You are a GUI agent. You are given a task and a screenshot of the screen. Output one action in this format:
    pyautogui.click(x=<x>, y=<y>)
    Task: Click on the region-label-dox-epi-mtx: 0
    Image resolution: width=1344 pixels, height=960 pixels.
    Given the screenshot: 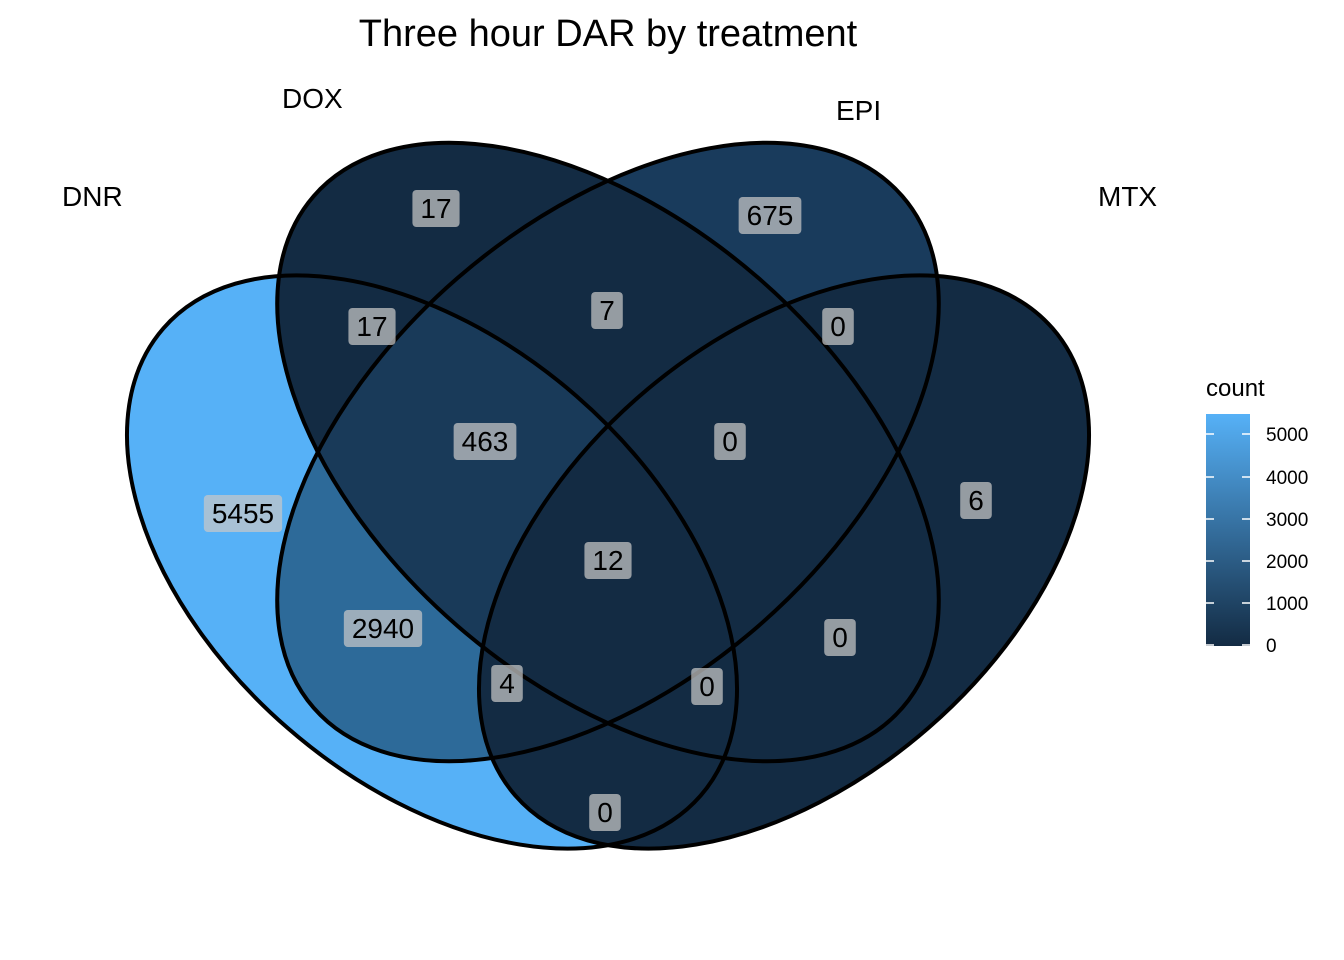 What is the action you would take?
    pyautogui.click(x=730, y=441)
    